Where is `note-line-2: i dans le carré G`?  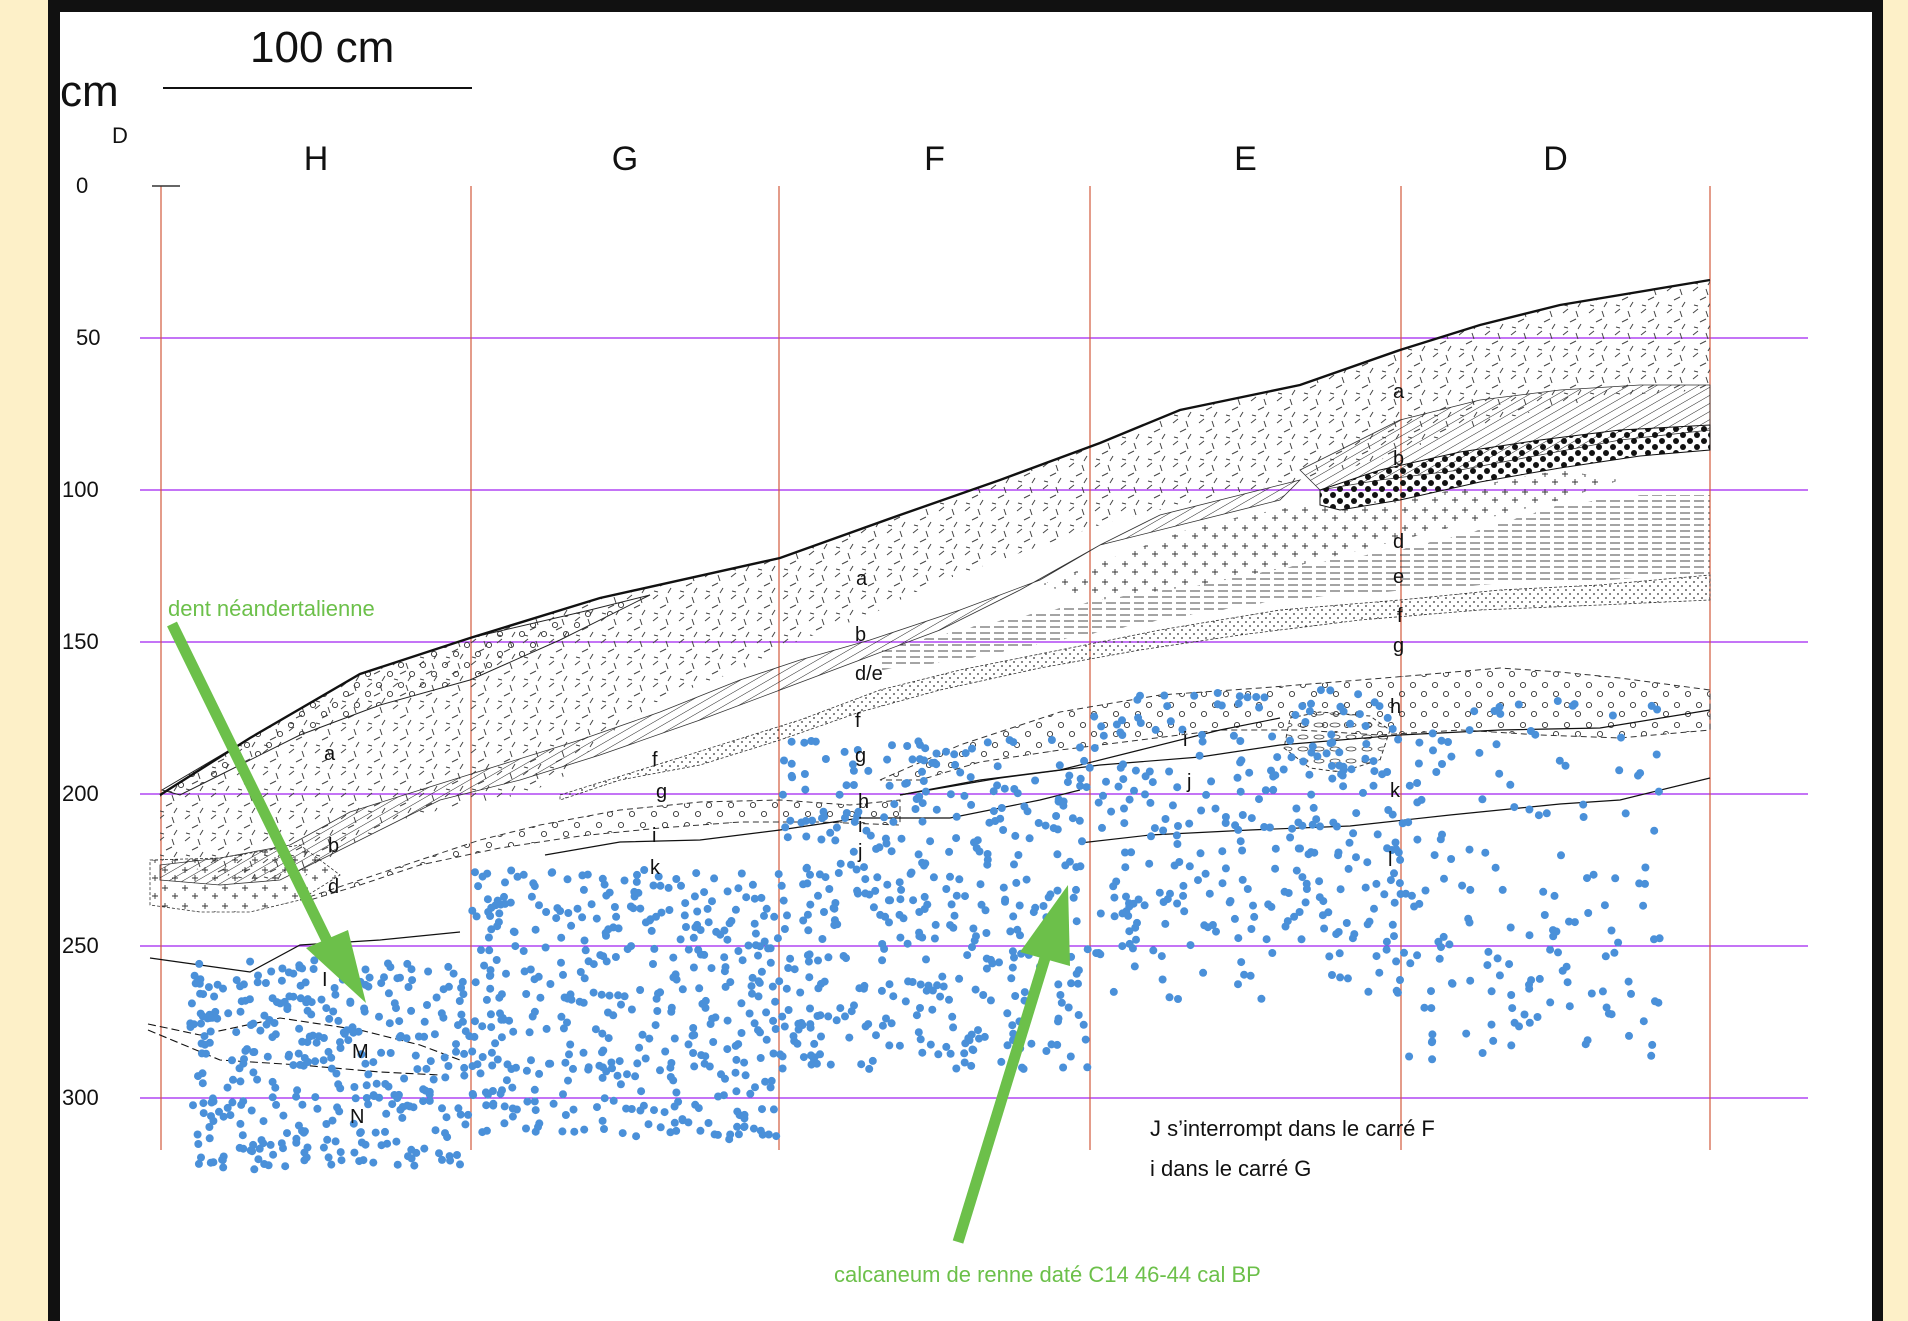 note-line-2: i dans le carré G is located at coordinates (1230, 1168).